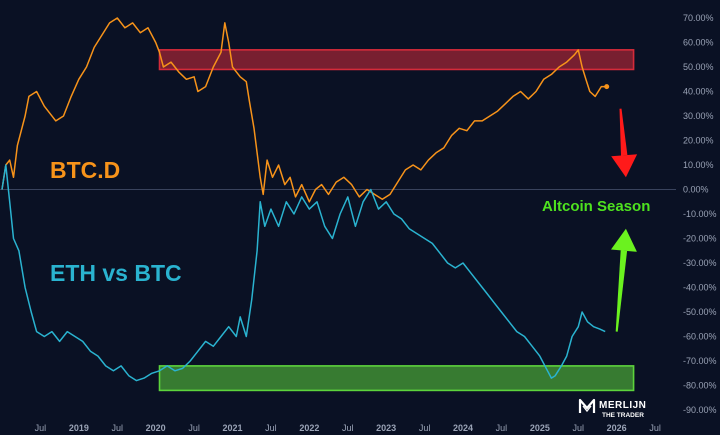  Describe the element at coordinates (700, 337) in the screenshot. I see `y-tick-label: -60.00%` at that location.